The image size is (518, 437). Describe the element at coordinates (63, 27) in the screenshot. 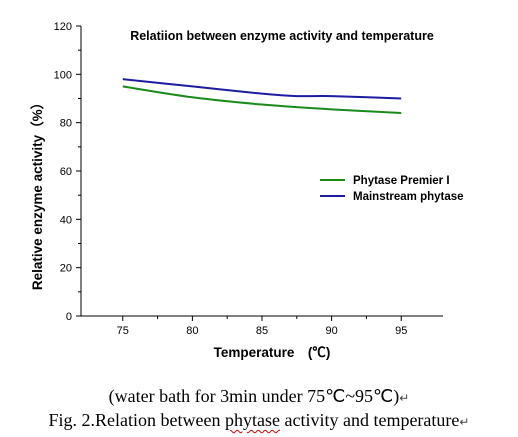

I see `y-tick-label: 120` at that location.